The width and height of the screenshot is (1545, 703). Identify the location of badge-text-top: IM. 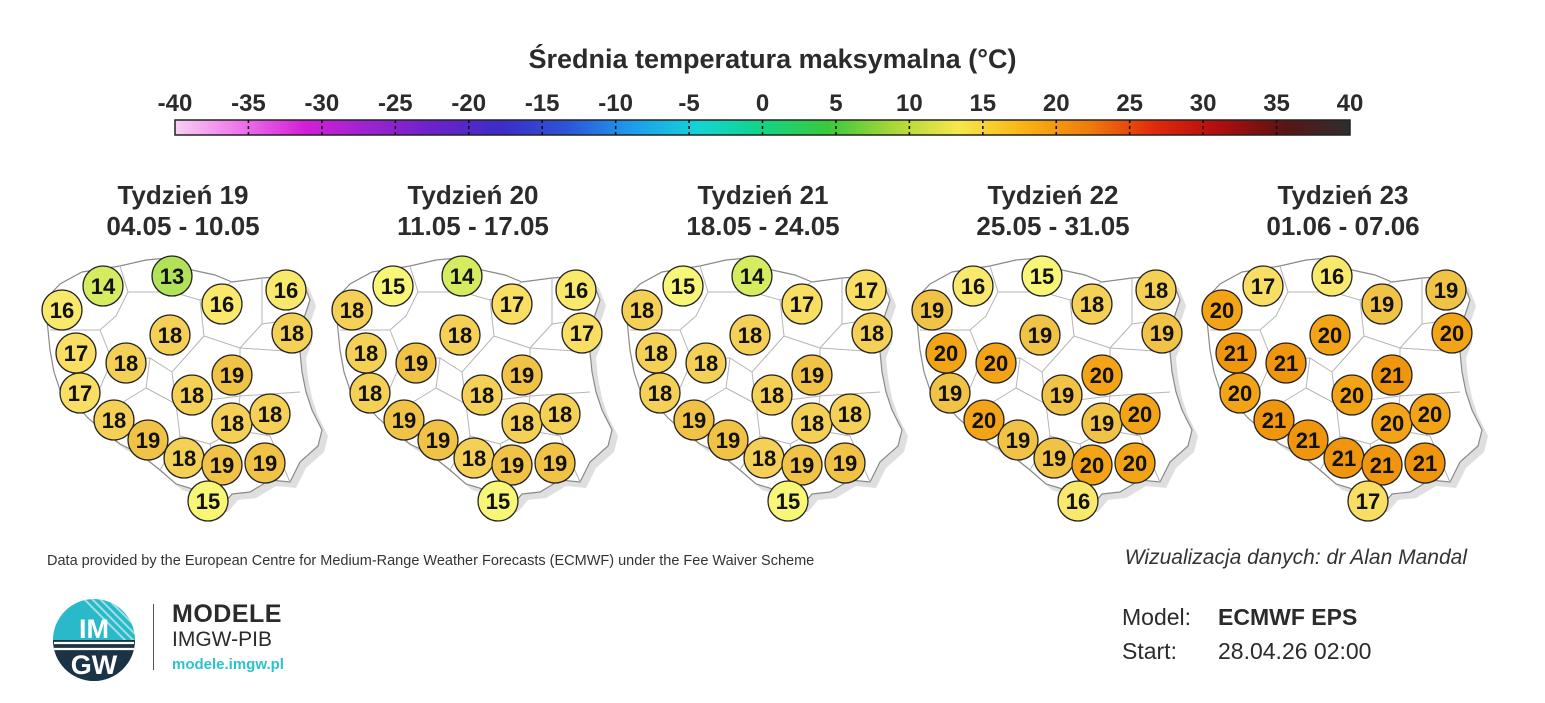
(94, 629).